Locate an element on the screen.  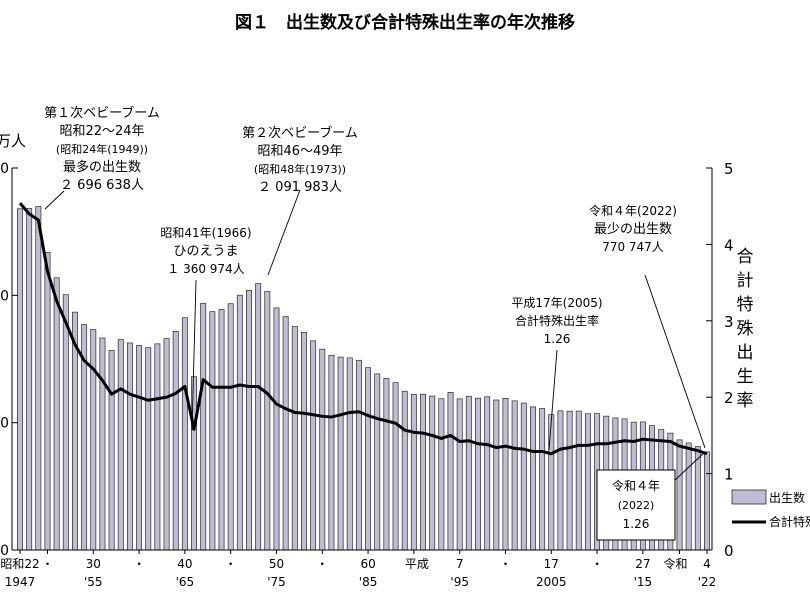
bar-1989 is located at coordinates (404, 470).